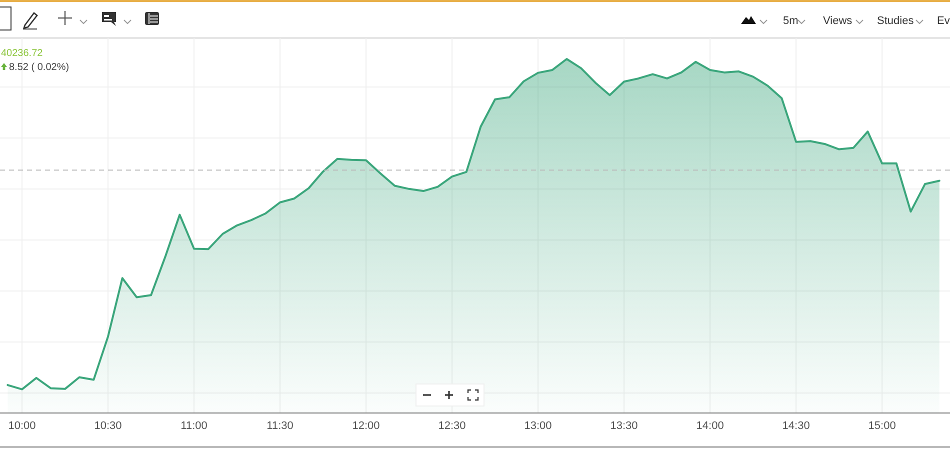 This screenshot has height=450, width=950. What do you see at coordinates (943, 21) in the screenshot?
I see `text: Ev` at bounding box center [943, 21].